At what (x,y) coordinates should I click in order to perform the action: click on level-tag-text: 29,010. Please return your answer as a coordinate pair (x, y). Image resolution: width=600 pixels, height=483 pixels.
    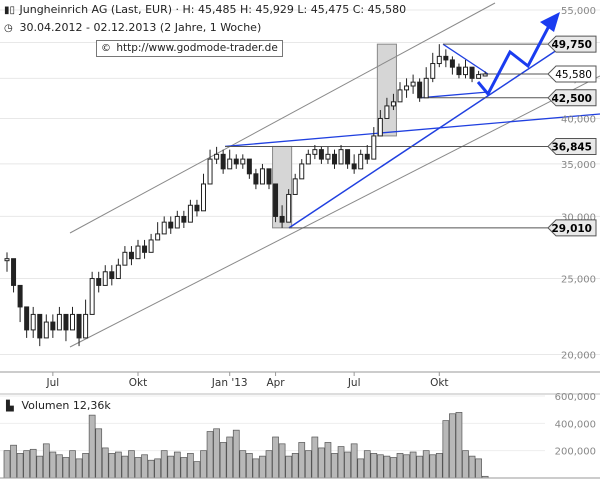
    Looking at the image, I should click on (571, 229).